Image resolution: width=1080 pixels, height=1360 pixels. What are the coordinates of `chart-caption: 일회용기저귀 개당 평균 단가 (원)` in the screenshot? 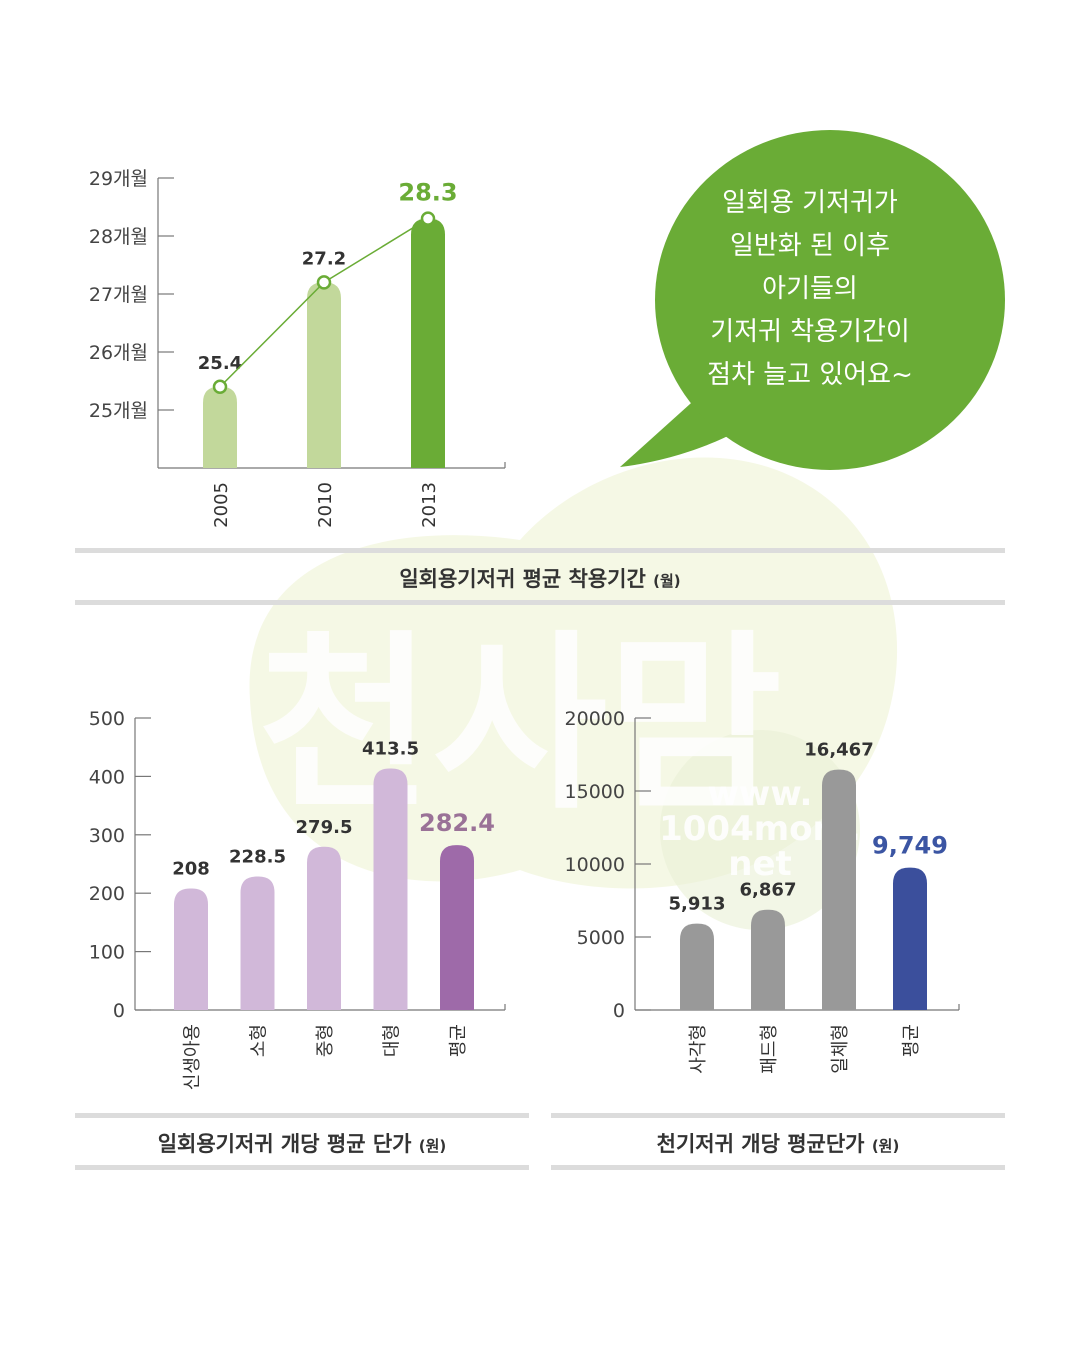 It's located at (302, 1143).